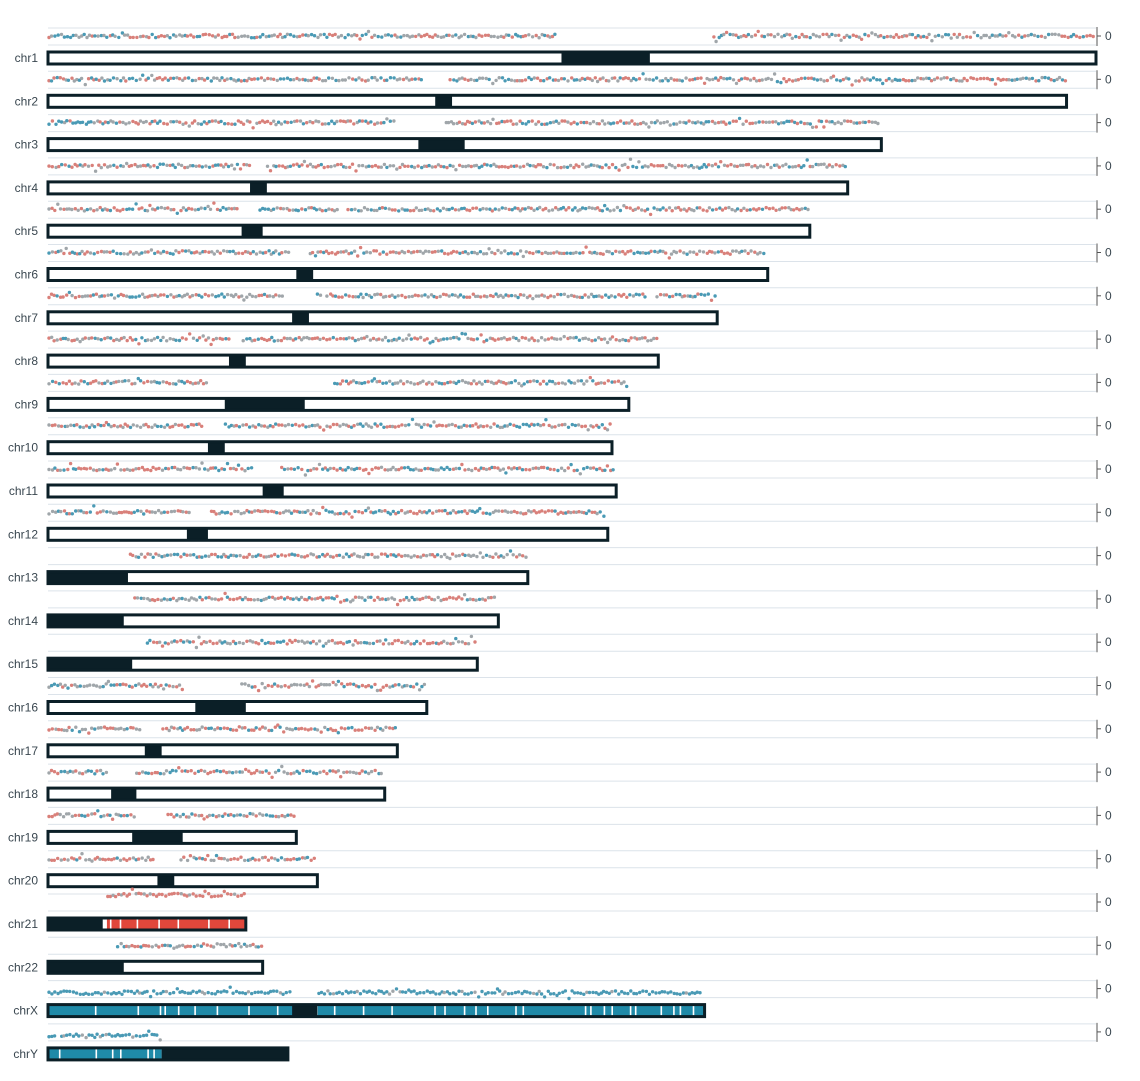 This screenshot has width=1140, height=1081. What do you see at coordinates (23, 794) in the screenshot?
I see `chromosome-label: chr18` at bounding box center [23, 794].